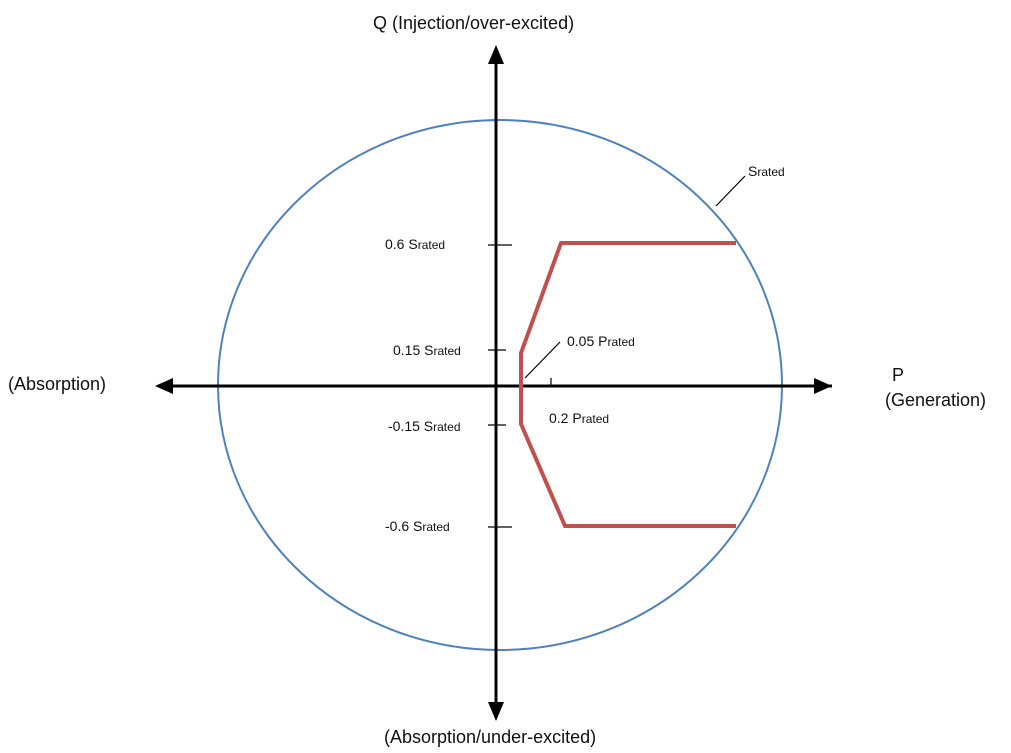  Describe the element at coordinates (823, 386) in the screenshot. I see `p-axis-arrowhead-right` at that location.